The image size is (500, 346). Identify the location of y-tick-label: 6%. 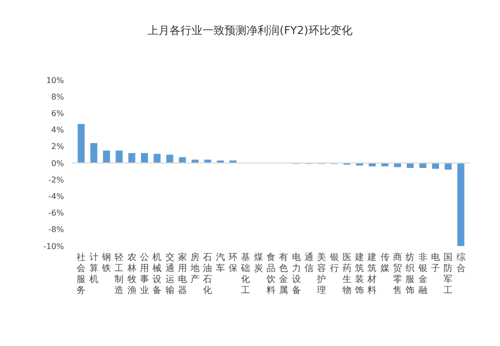
(57, 113).